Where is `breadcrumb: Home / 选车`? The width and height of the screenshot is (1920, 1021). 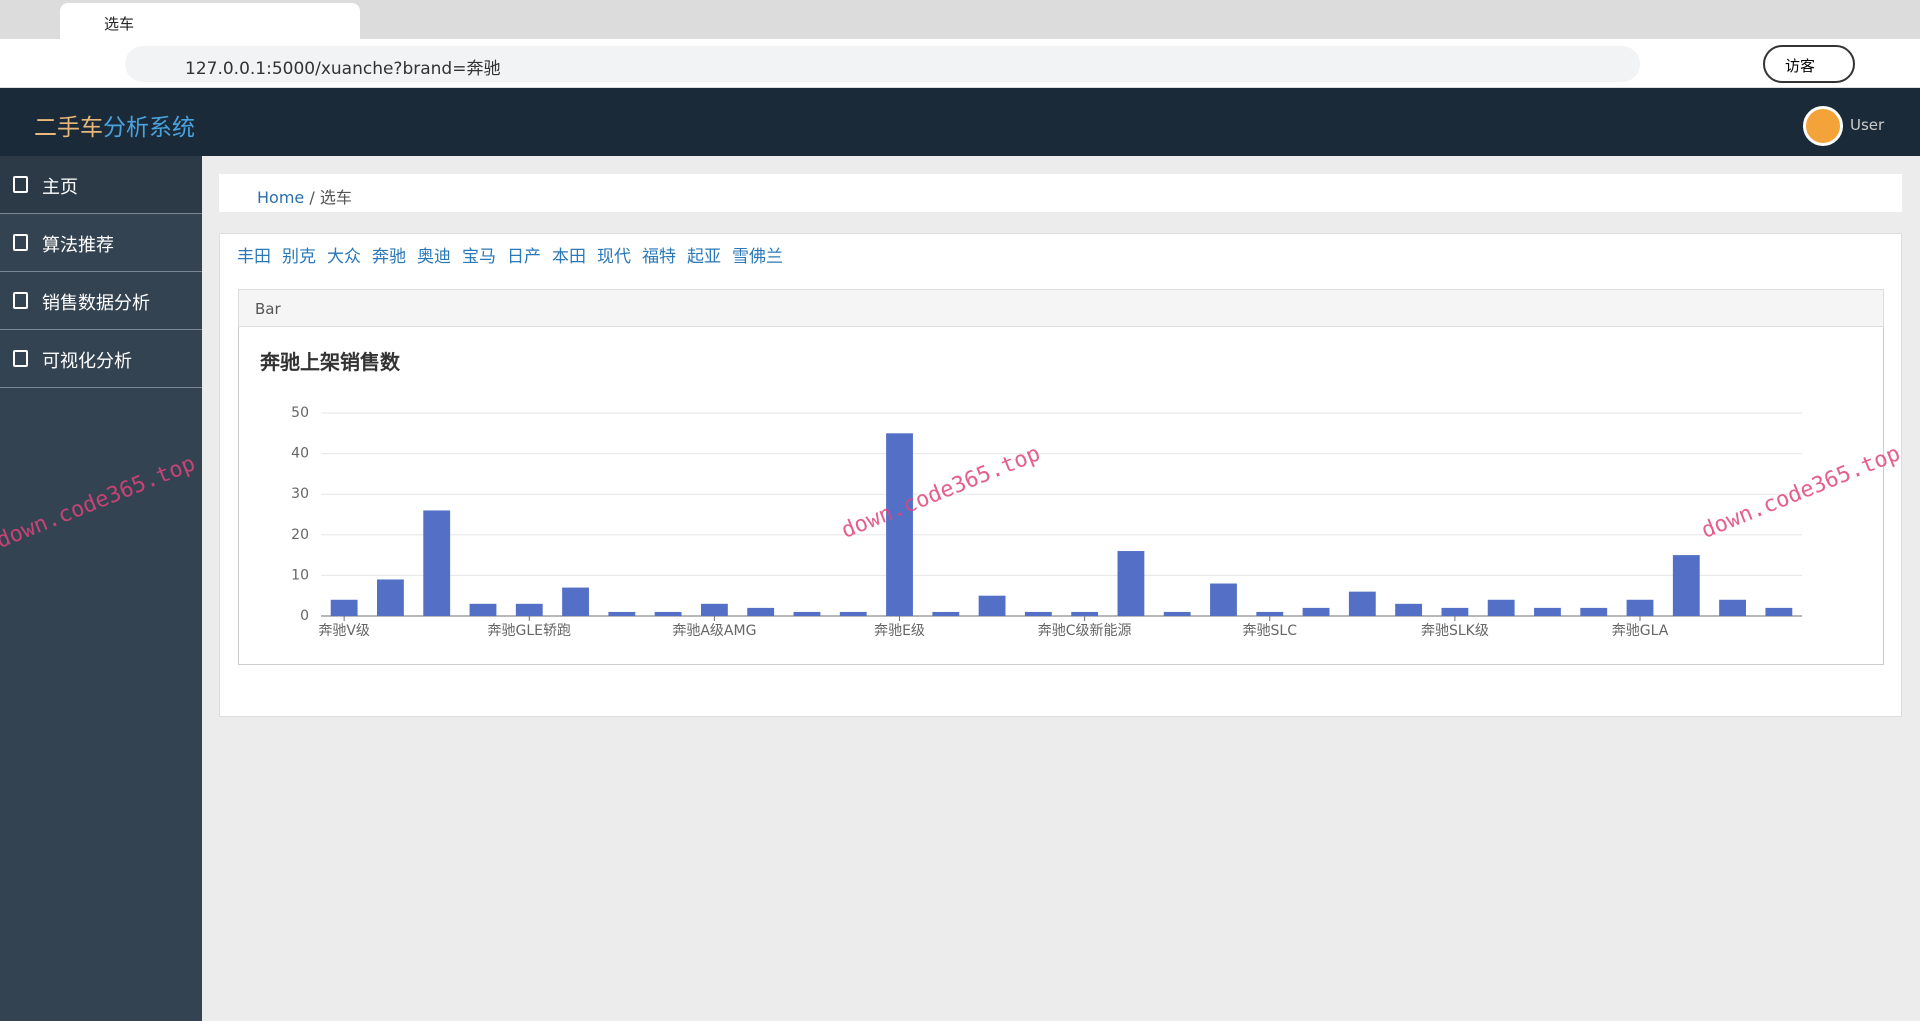
breadcrumb: Home / 选车 is located at coordinates (1060, 193).